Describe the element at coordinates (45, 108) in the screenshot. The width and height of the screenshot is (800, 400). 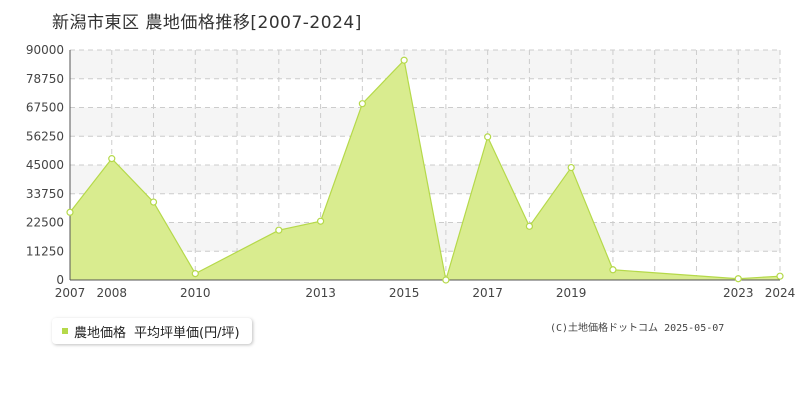
I see `y-tick-label: 67500` at that location.